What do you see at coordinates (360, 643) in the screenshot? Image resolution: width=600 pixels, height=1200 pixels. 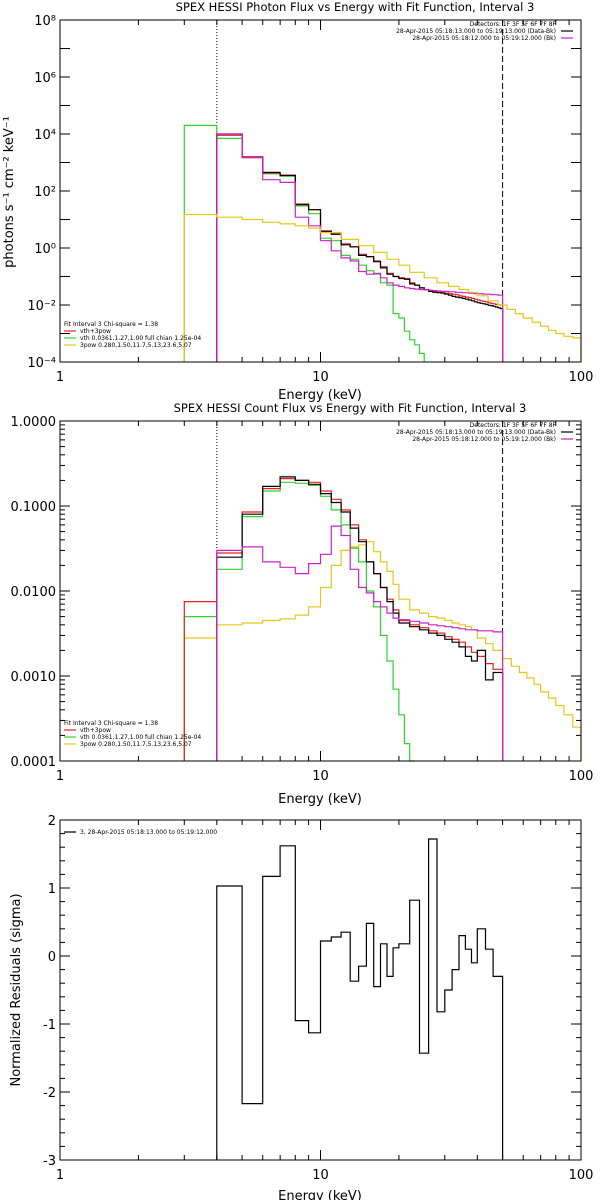 I see `count-flux-series-bk` at bounding box center [360, 643].